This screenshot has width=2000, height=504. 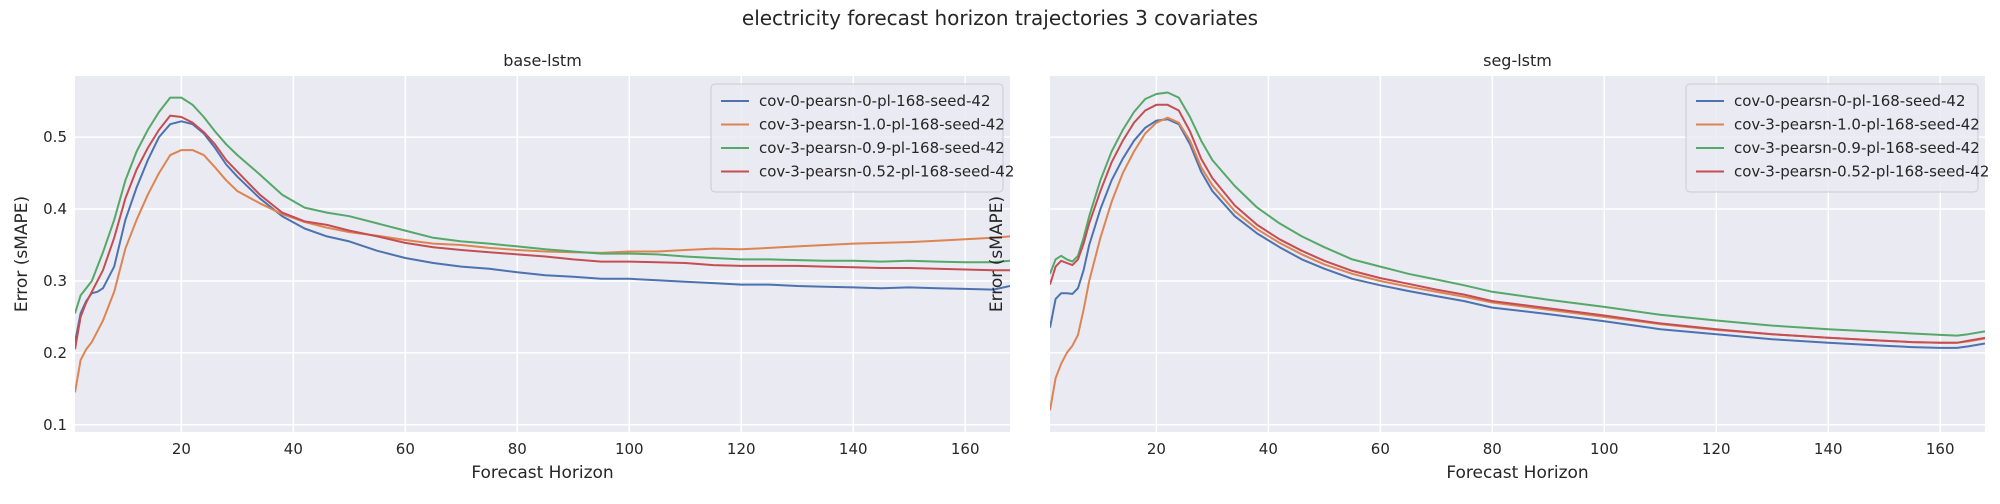 I want to click on y-tick-label: 0.1, so click(x=55, y=425).